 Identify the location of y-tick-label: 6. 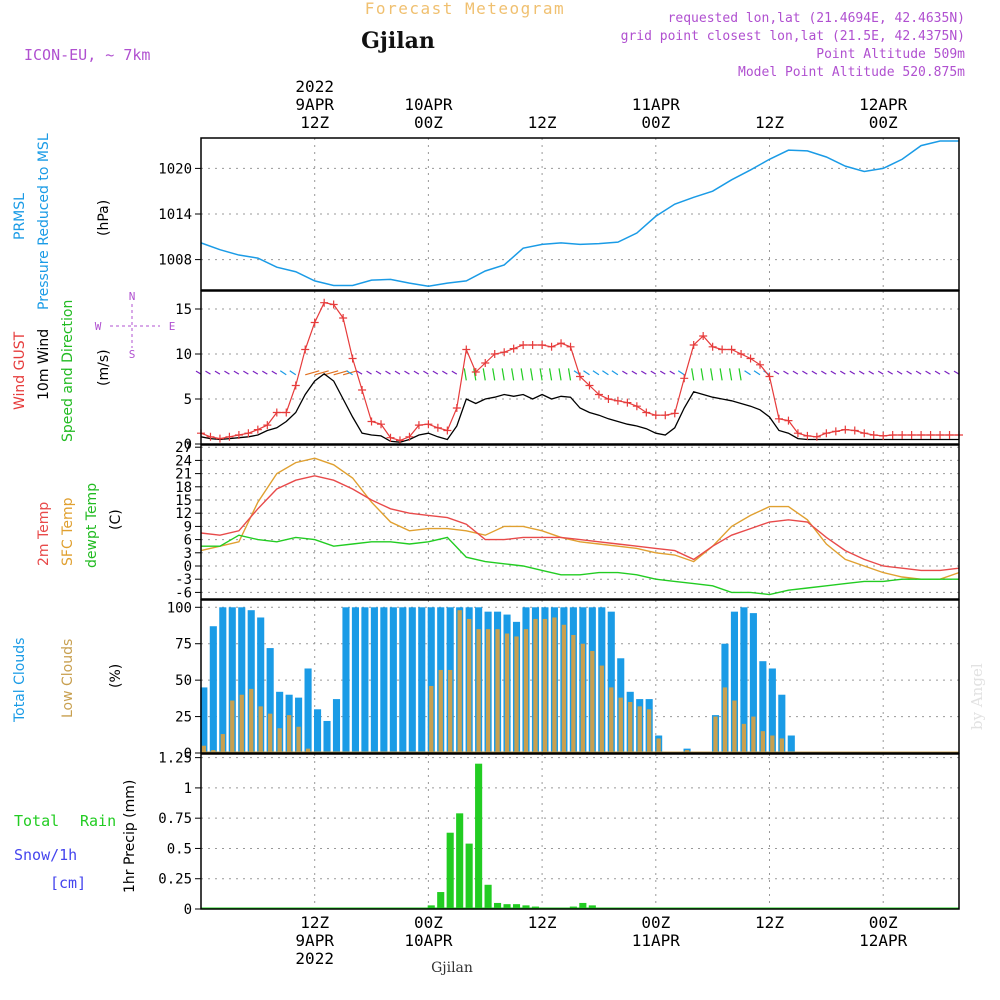
(188, 541).